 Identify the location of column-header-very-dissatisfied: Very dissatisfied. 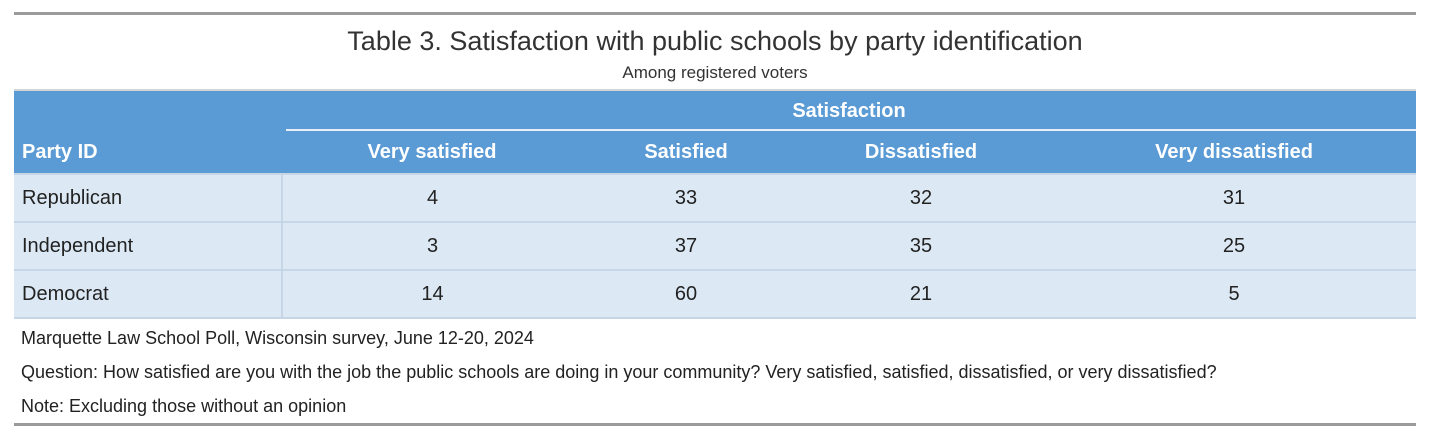
(1234, 152).